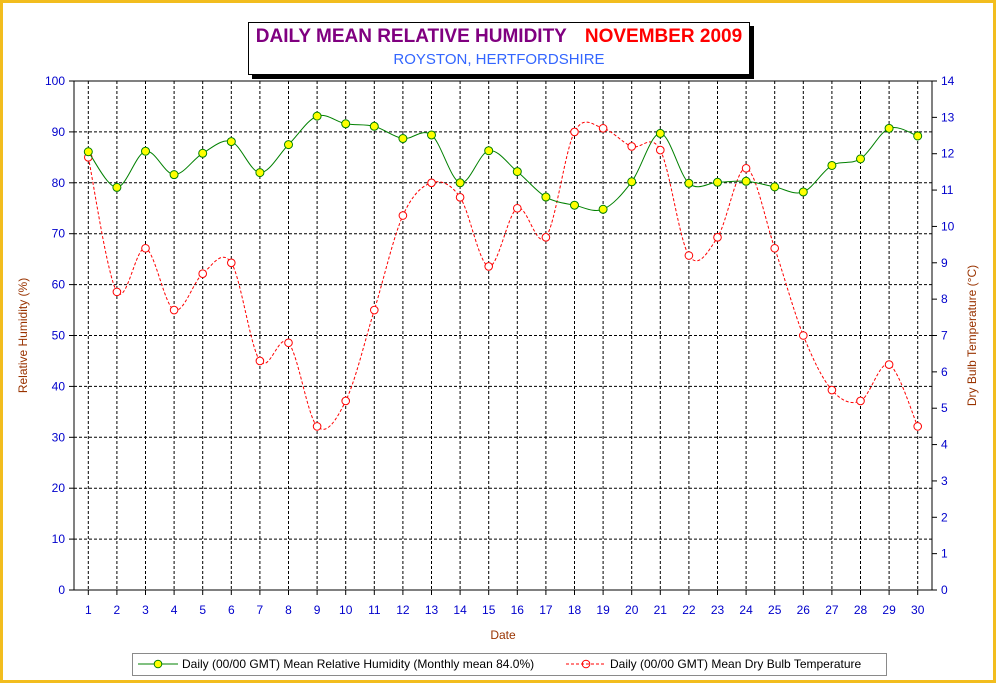 This screenshot has width=996, height=683. Describe the element at coordinates (944, 299) in the screenshot. I see `y2-tick-label: 8` at that location.